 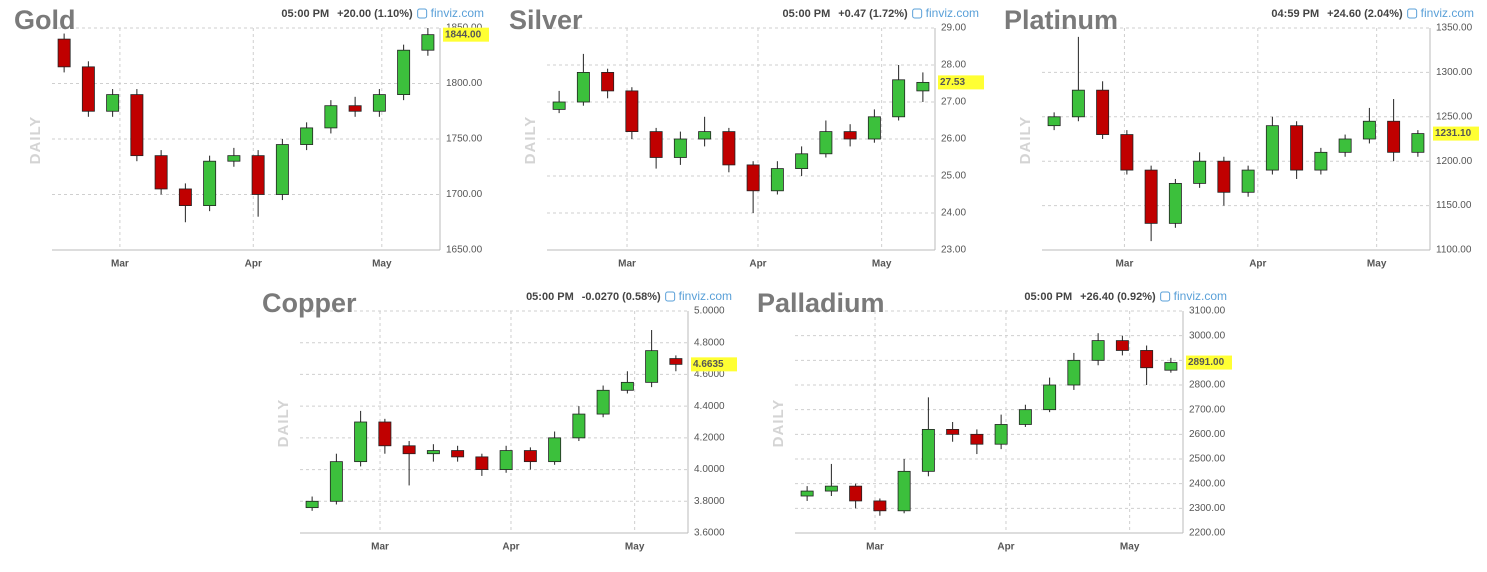 I want to click on y-tick-label: 1100.00, so click(x=1454, y=250).